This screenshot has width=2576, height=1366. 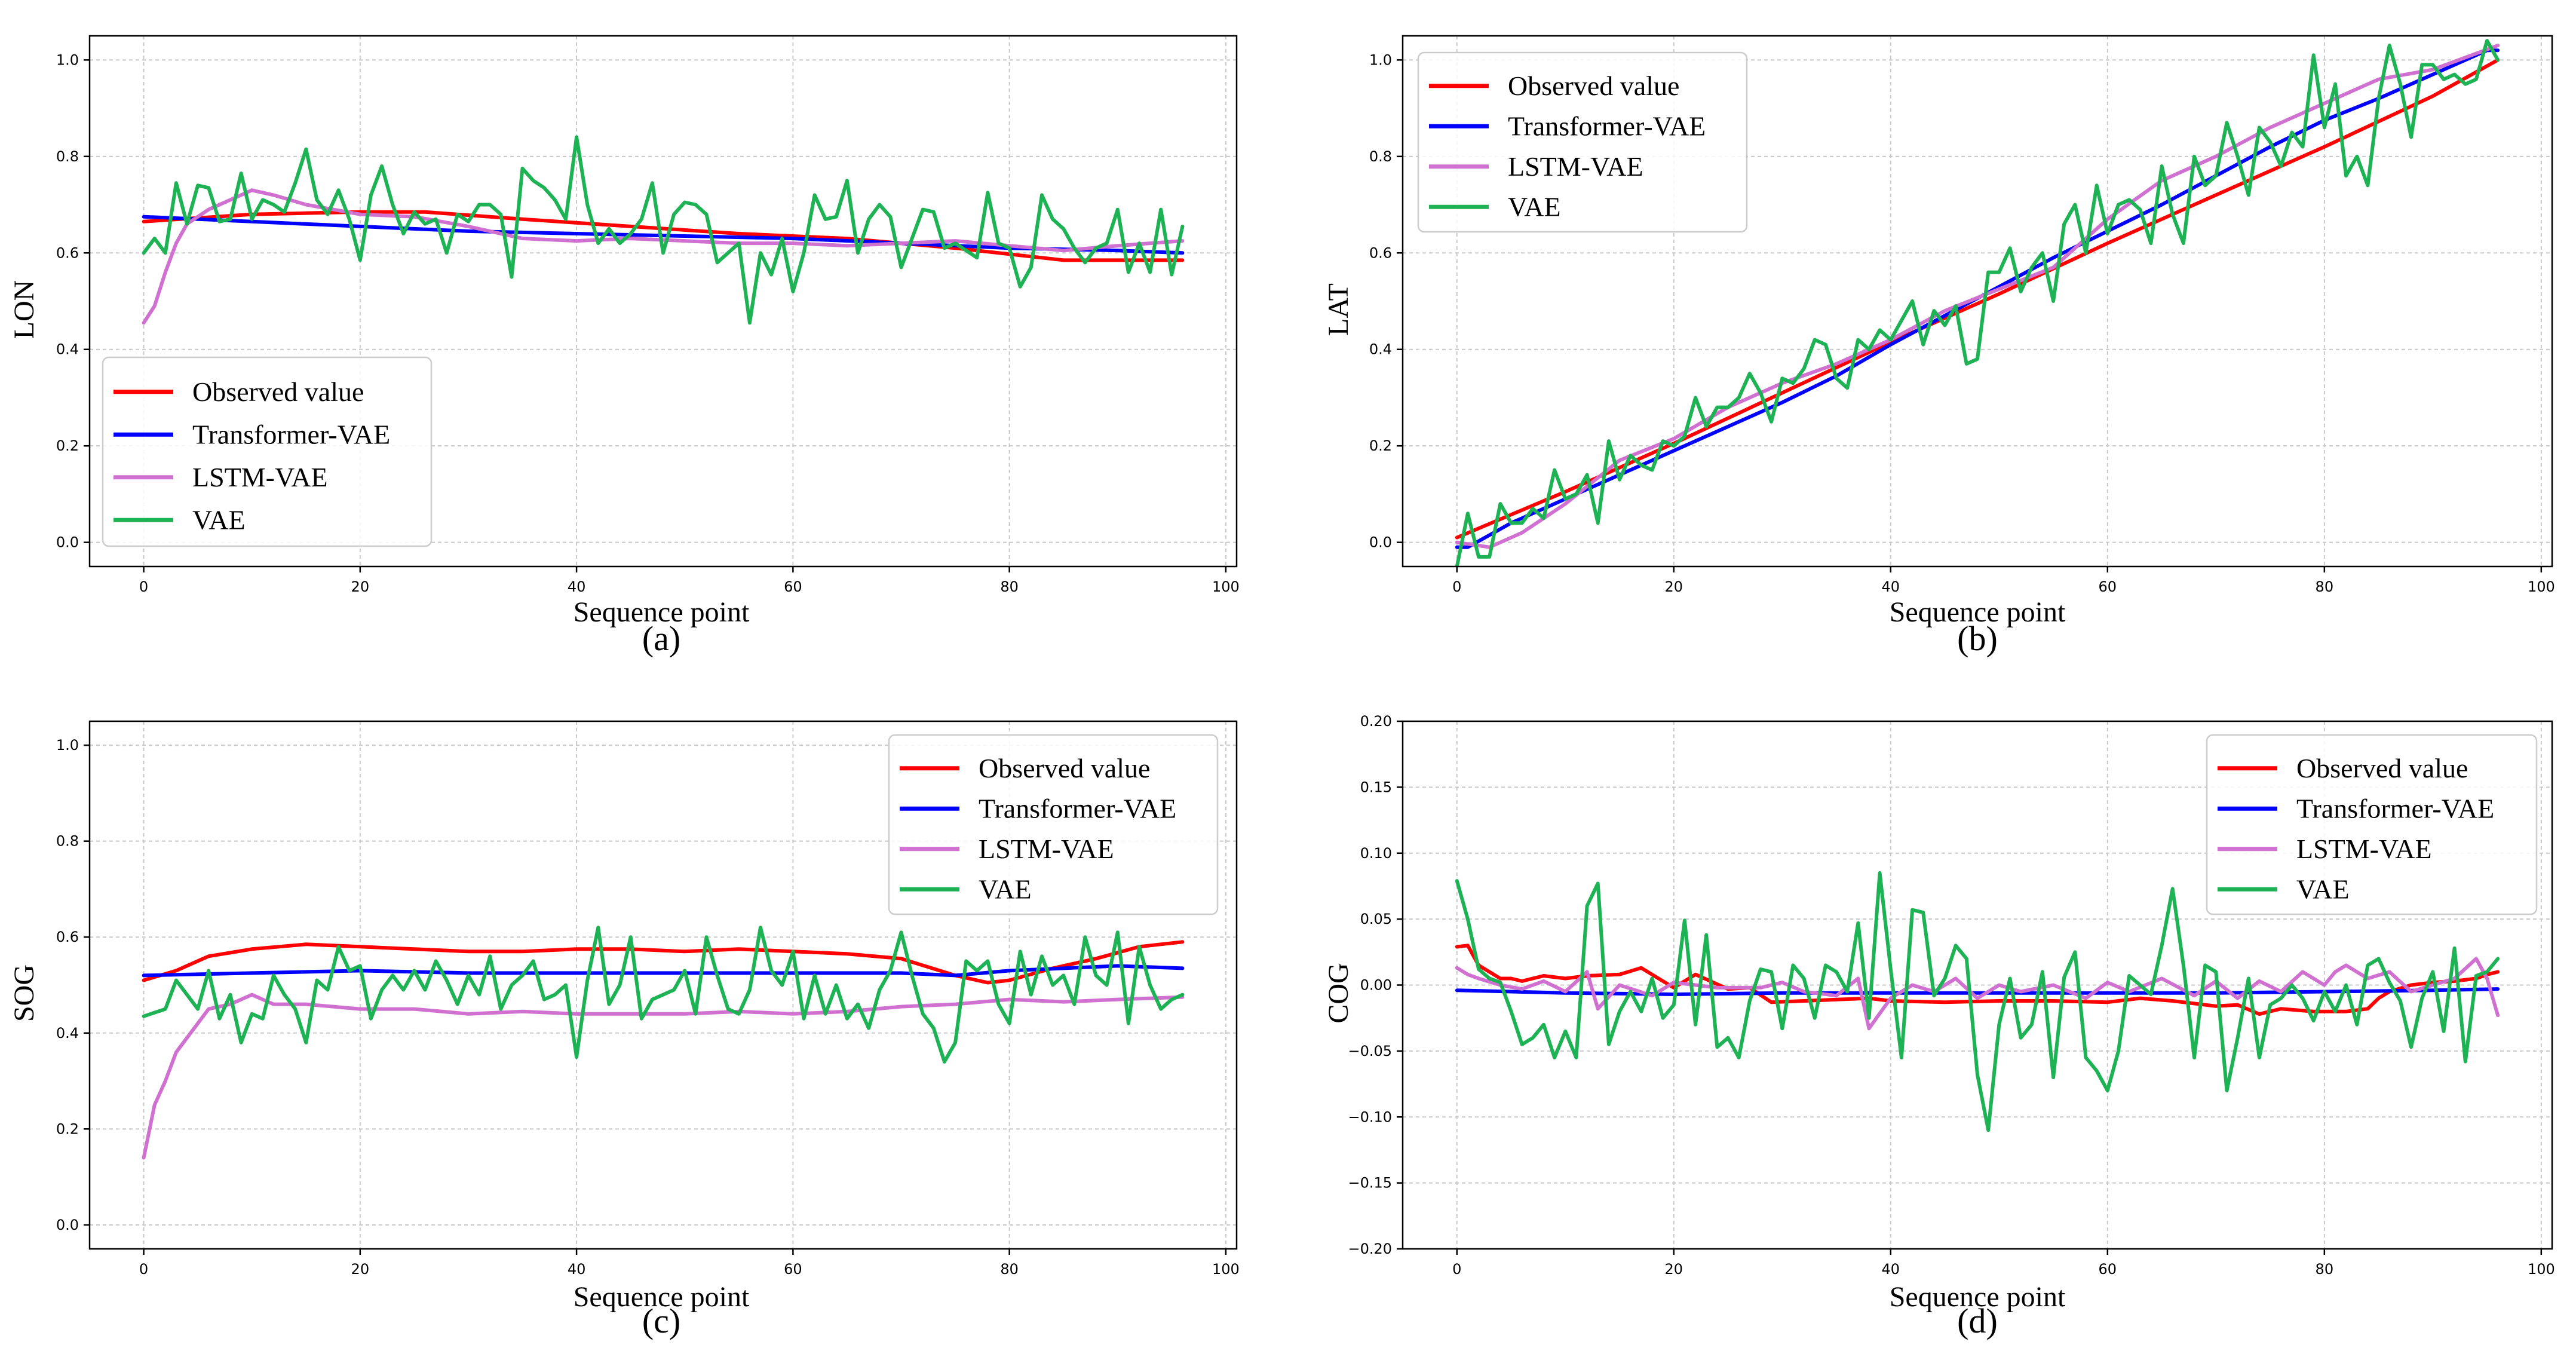 What do you see at coordinates (1339, 309) in the screenshot?
I see `y-axis-label: LAT` at bounding box center [1339, 309].